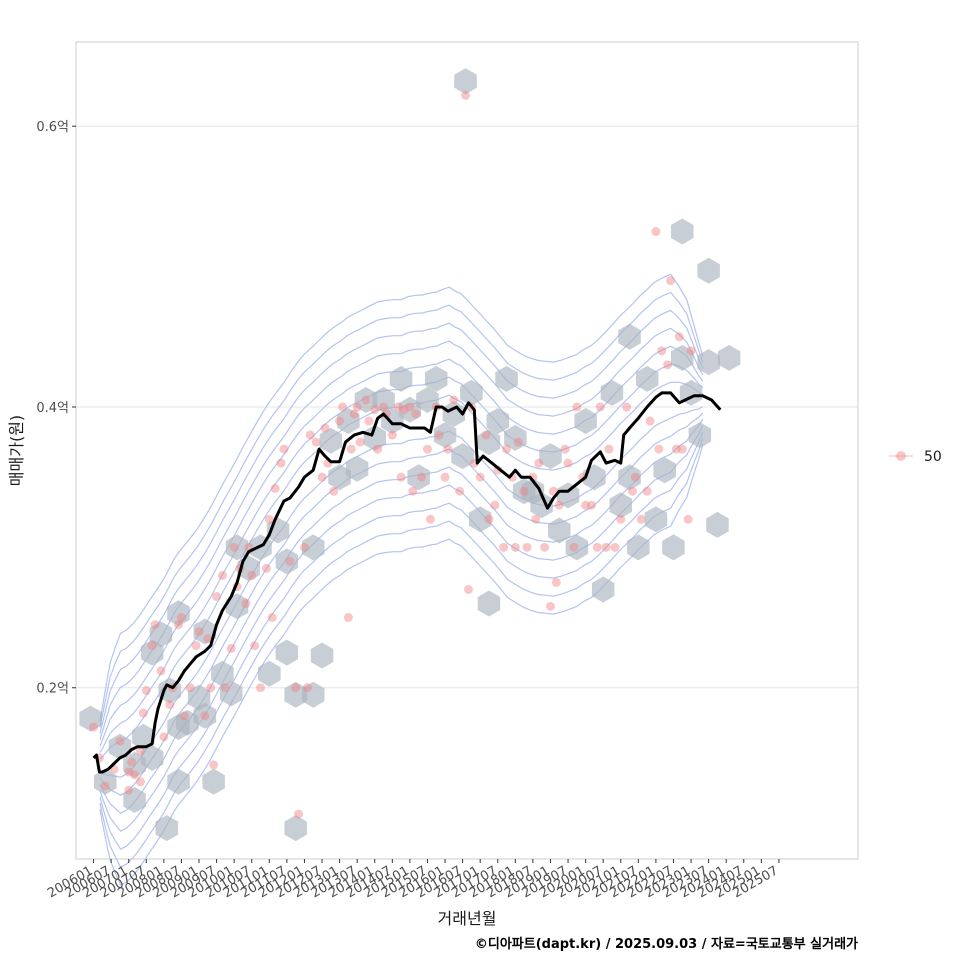 The height and width of the screenshot is (960, 960). What do you see at coordinates (915, 457) in the screenshot?
I see `legend: 50` at bounding box center [915, 457].